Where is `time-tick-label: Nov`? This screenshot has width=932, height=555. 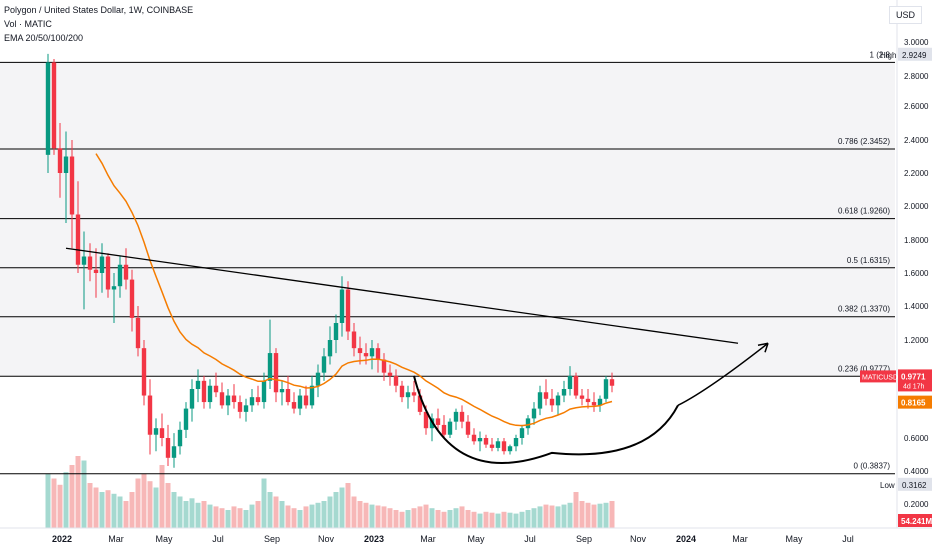
time-tick-label: Nov is located at coordinates (638, 539).